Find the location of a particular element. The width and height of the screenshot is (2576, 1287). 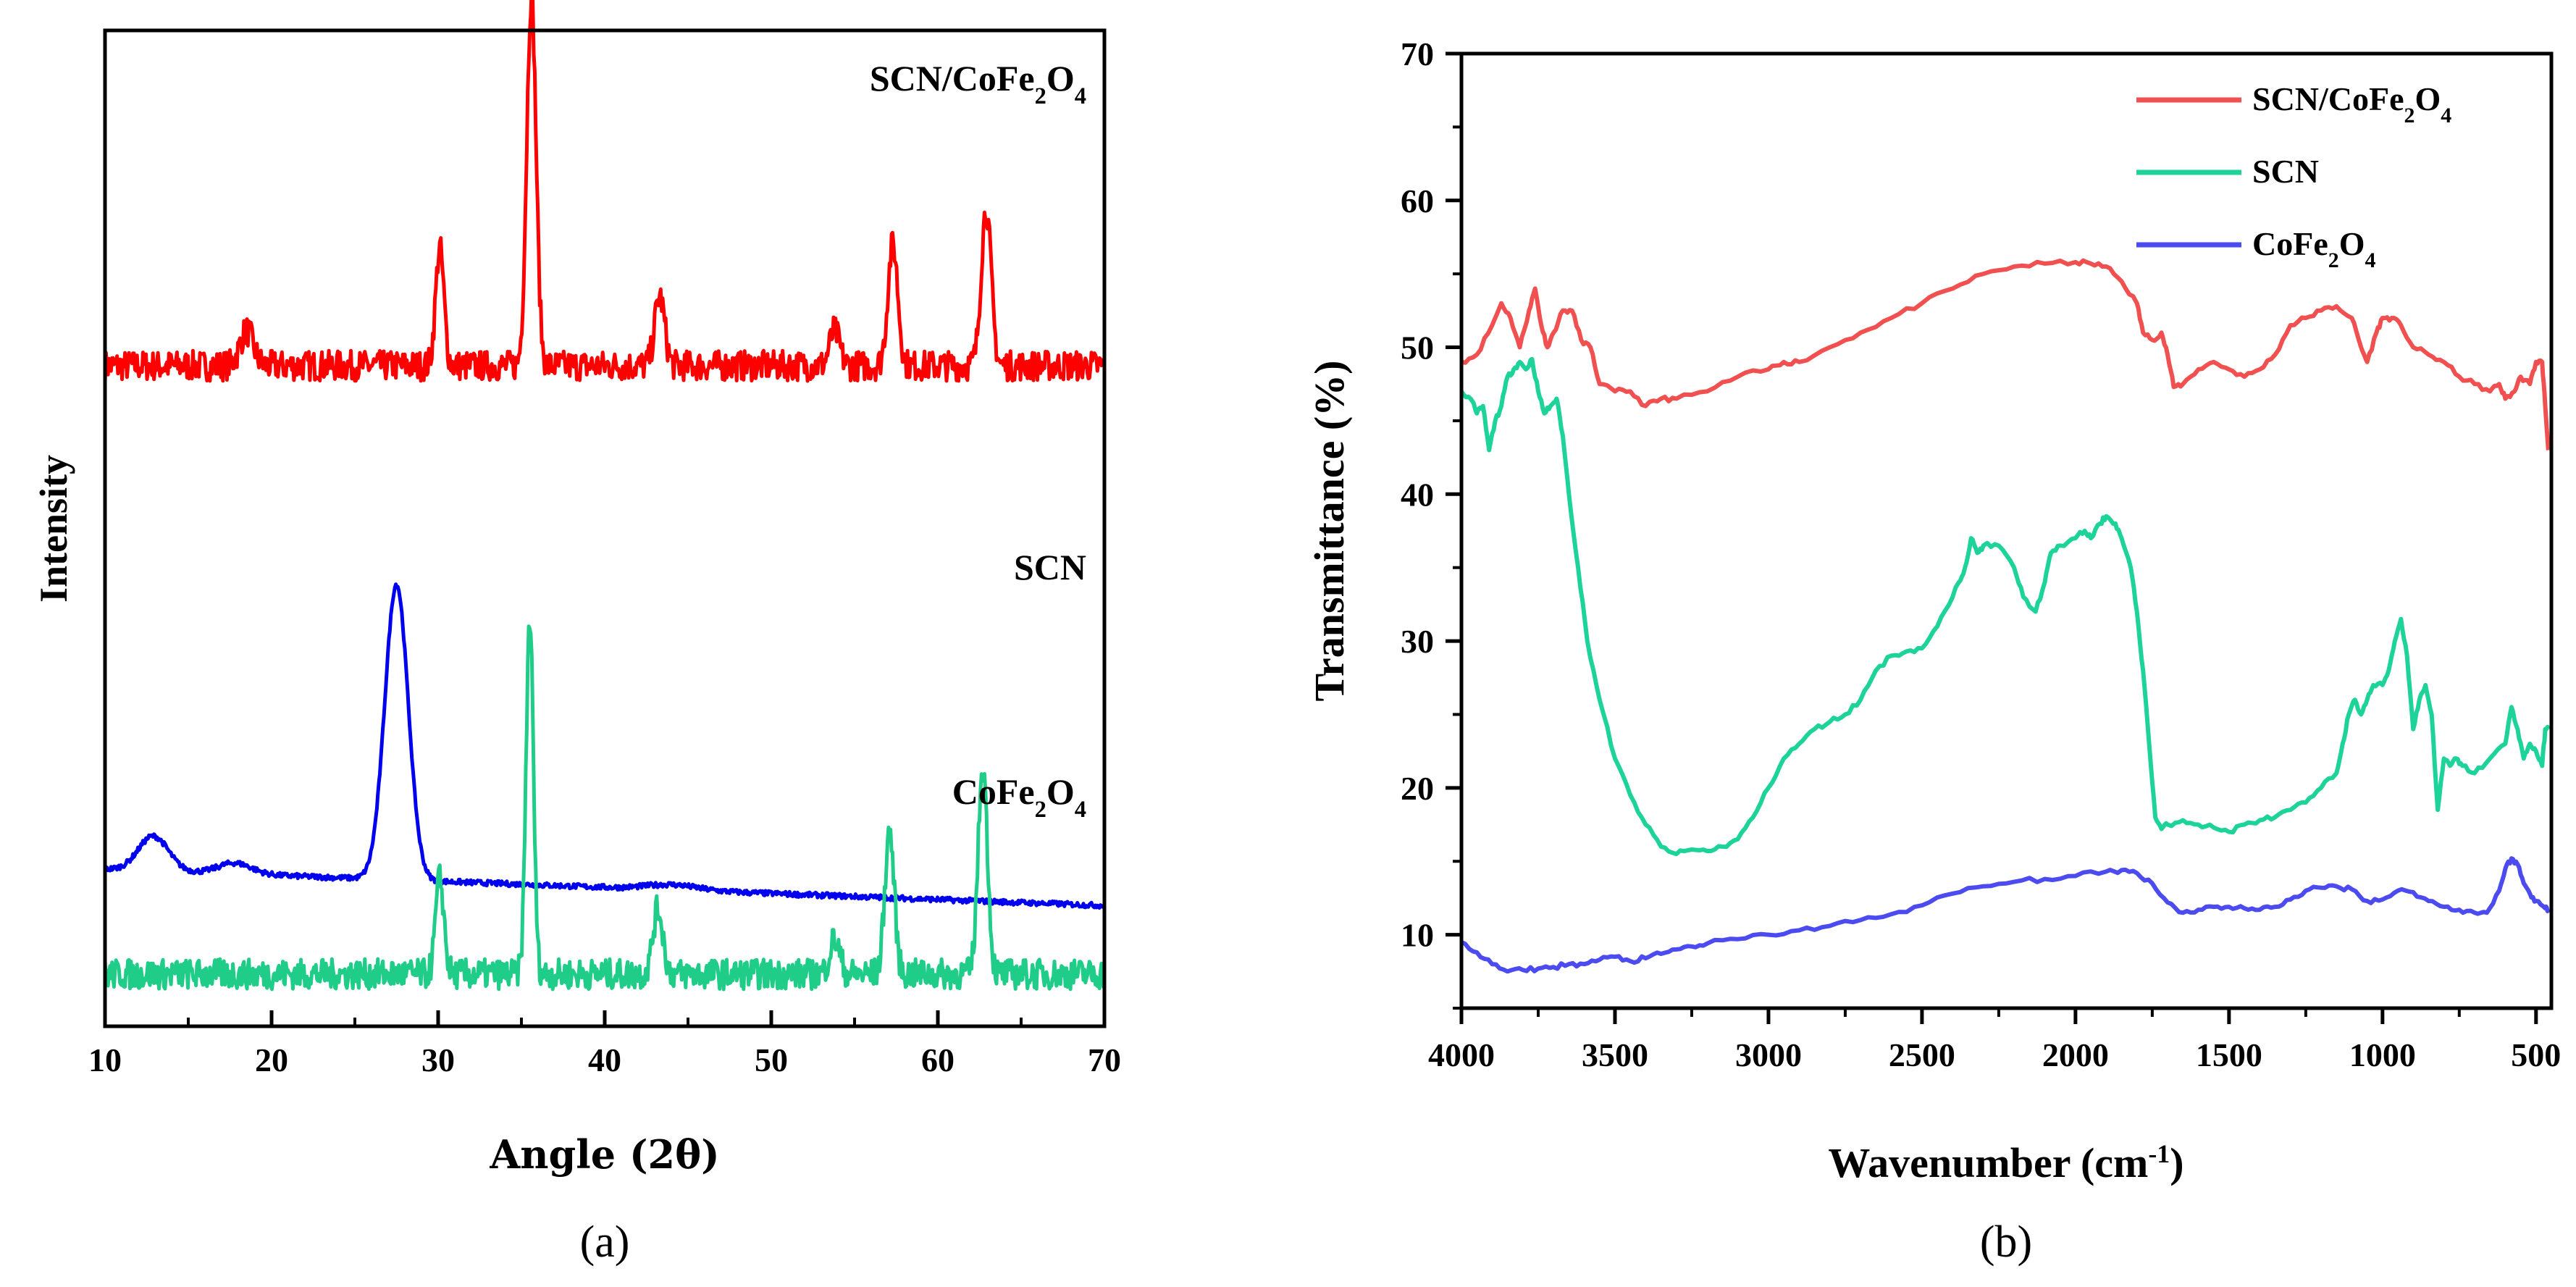

ftir-y-tick-label: 10 is located at coordinates (1417, 935).